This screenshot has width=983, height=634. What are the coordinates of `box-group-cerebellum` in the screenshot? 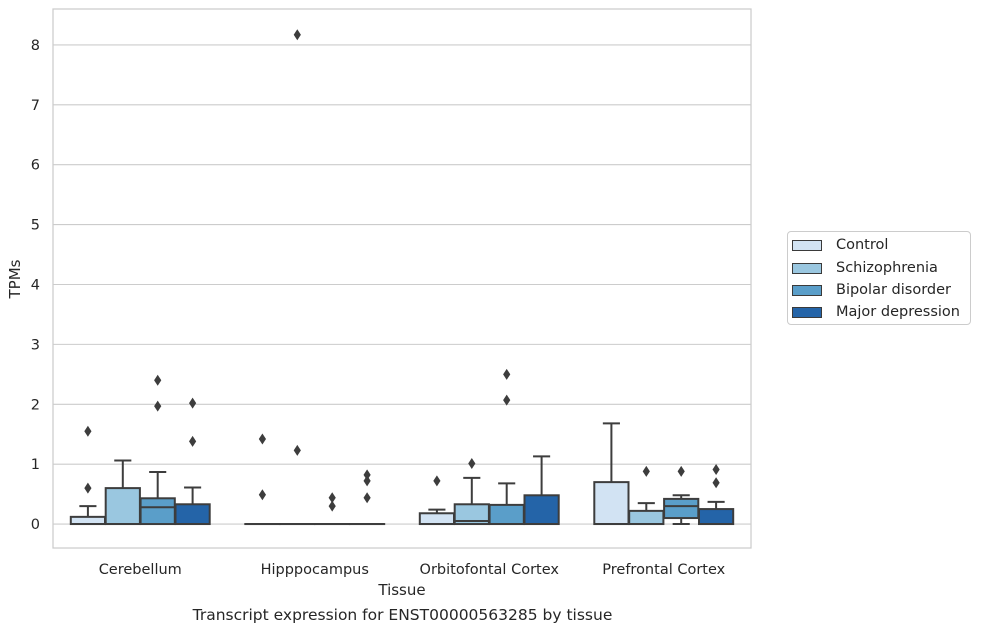 It's located at (140, 450).